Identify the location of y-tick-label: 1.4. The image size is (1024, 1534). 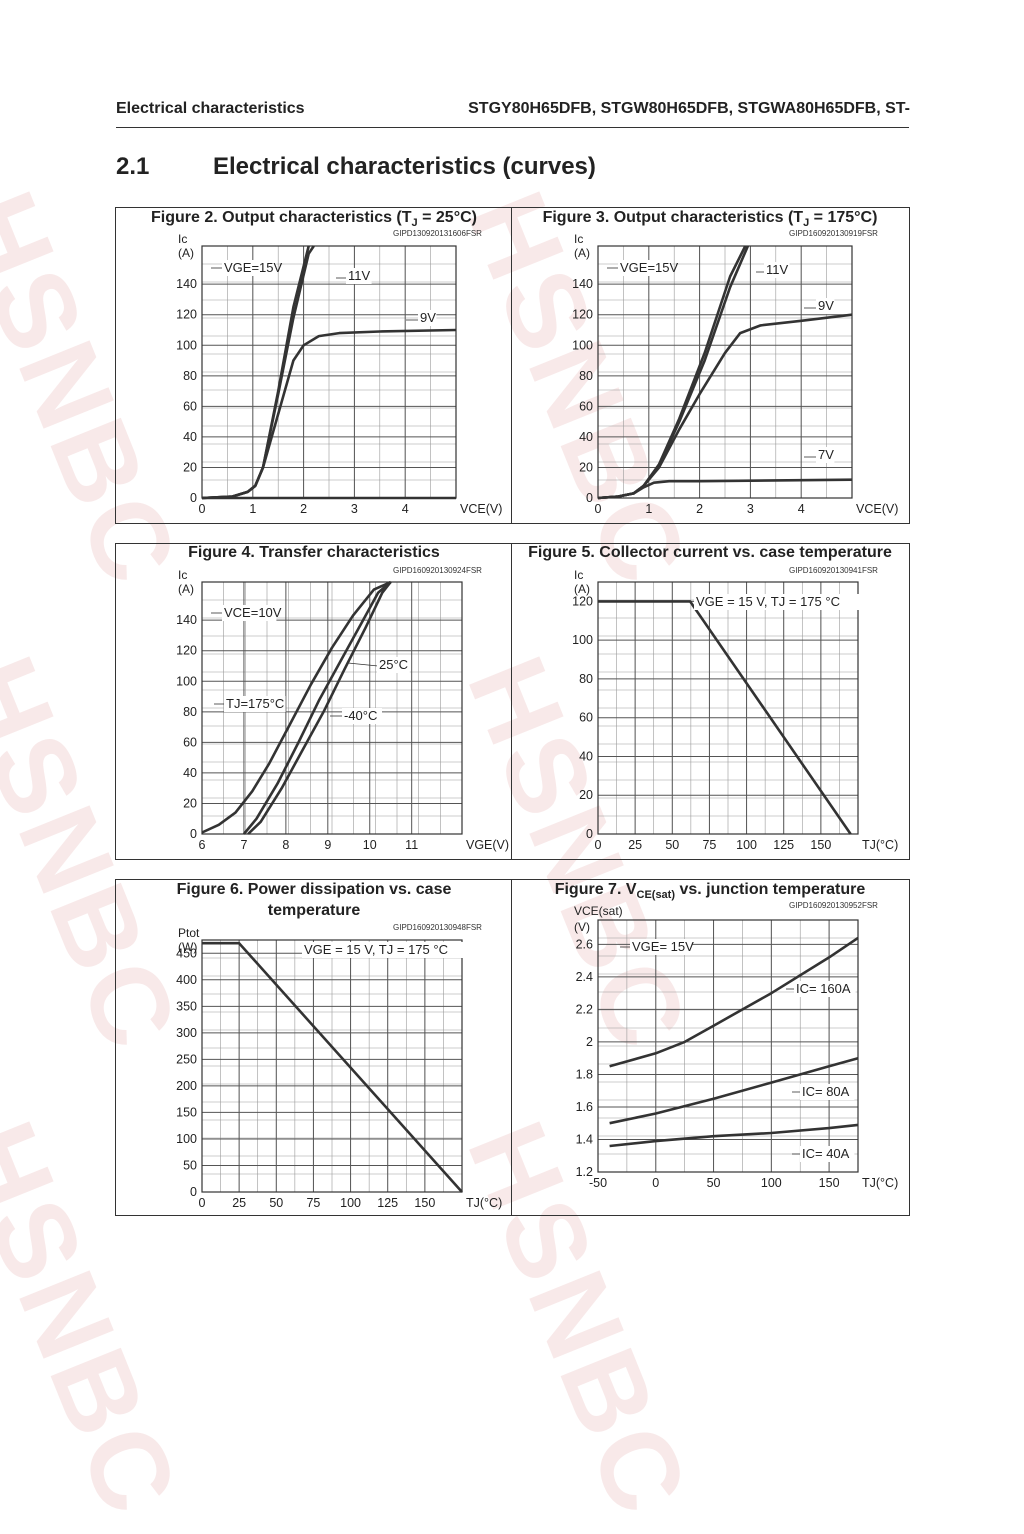
(584, 1139).